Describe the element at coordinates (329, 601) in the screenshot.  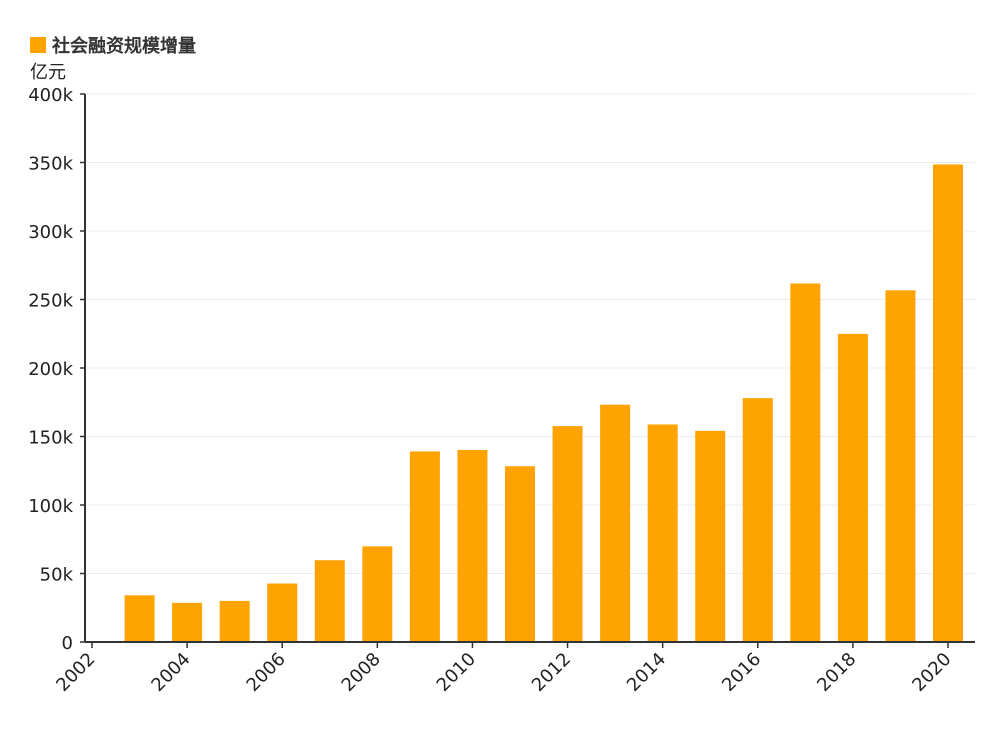
I see `bar-2007` at that location.